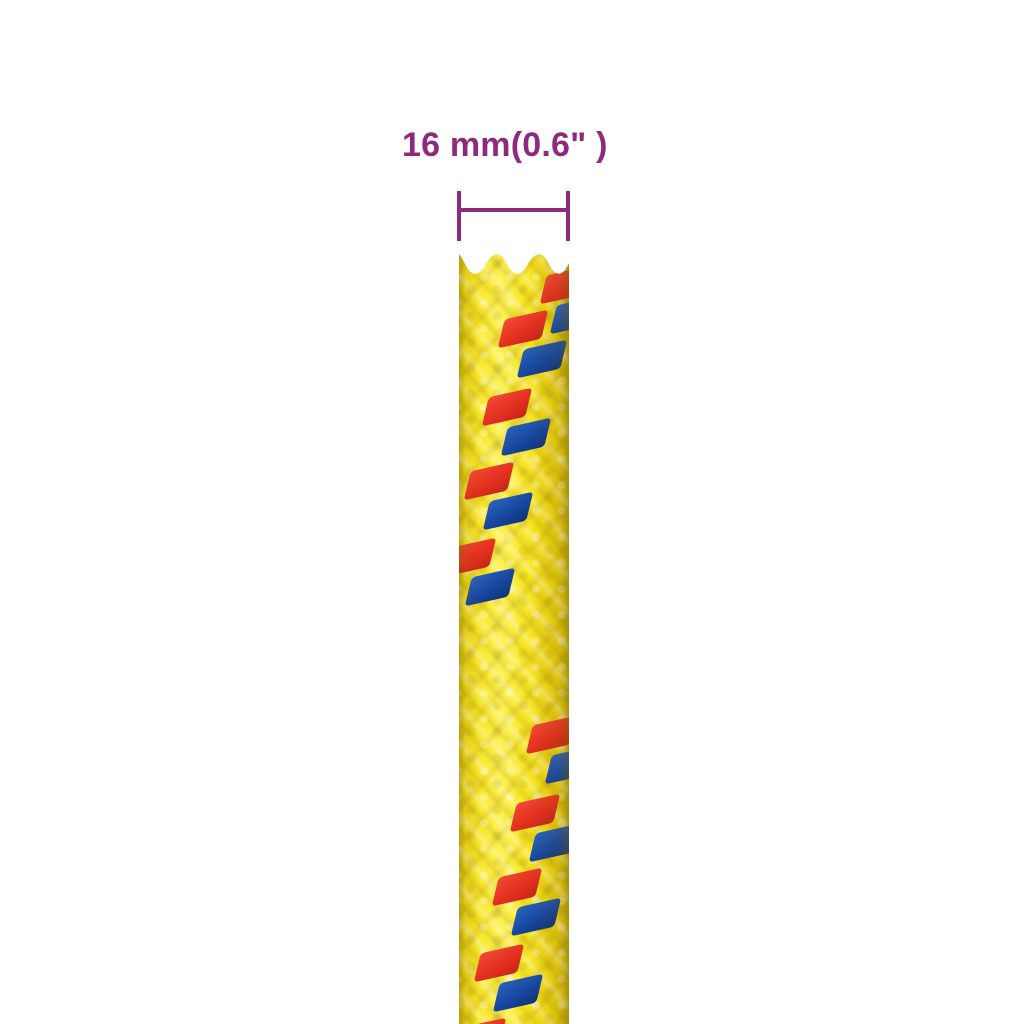 The height and width of the screenshot is (1024, 1024). Describe the element at coordinates (514, 262) in the screenshot. I see `rope-cut-end-icon` at that location.